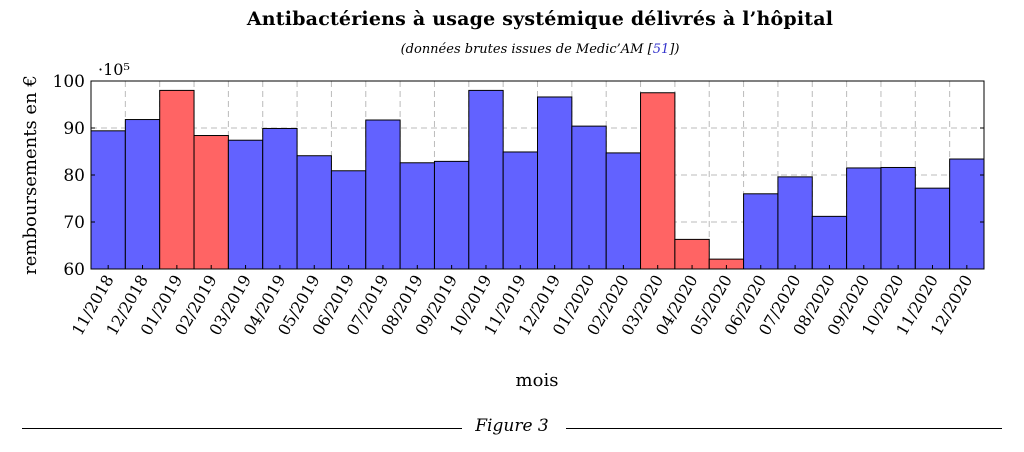 This screenshot has width=1024, height=452. What do you see at coordinates (177, 179) in the screenshot?
I see `bar-01-2019` at bounding box center [177, 179].